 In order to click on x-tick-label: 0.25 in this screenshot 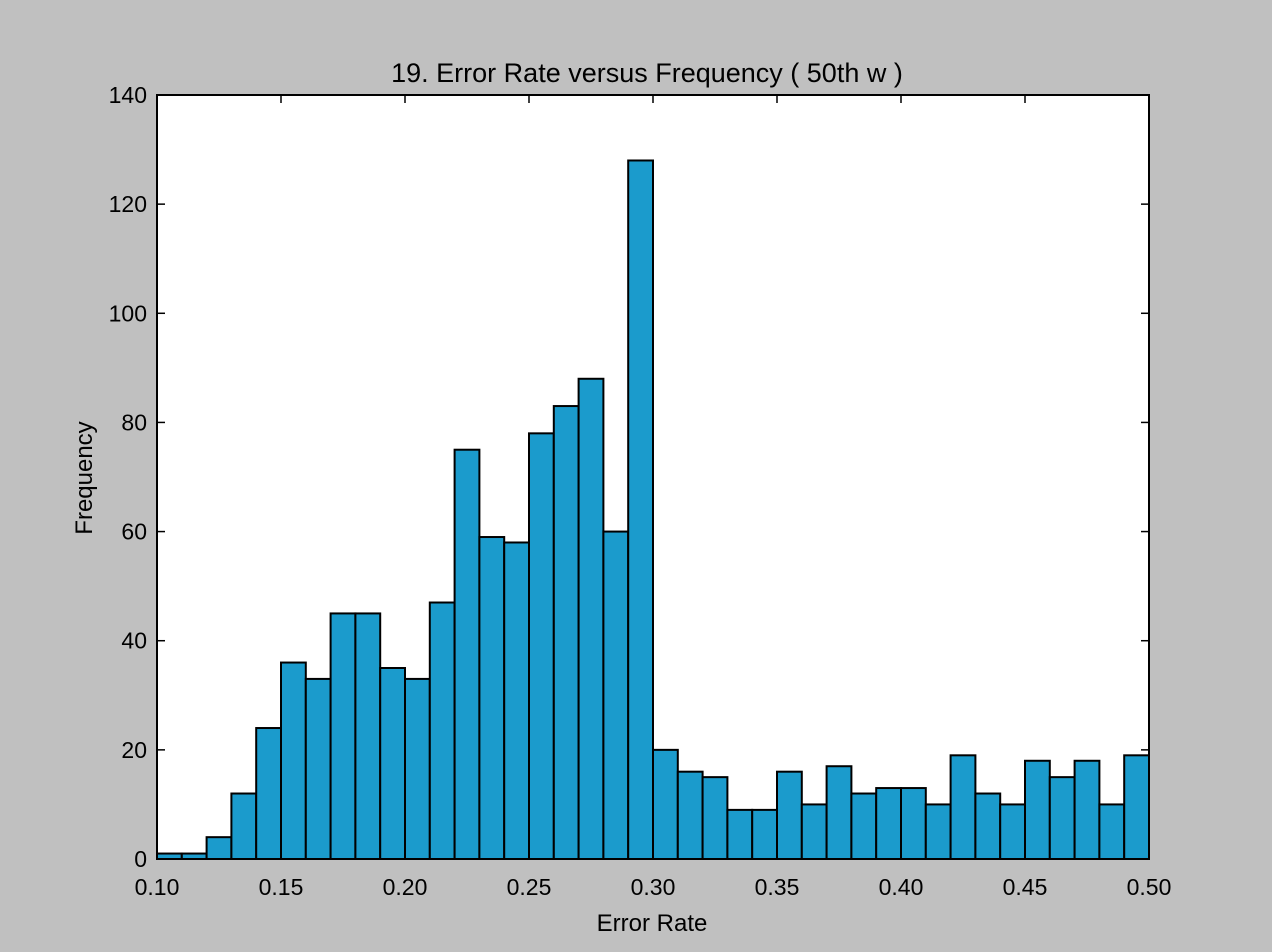, I will do `click(529, 887)`.